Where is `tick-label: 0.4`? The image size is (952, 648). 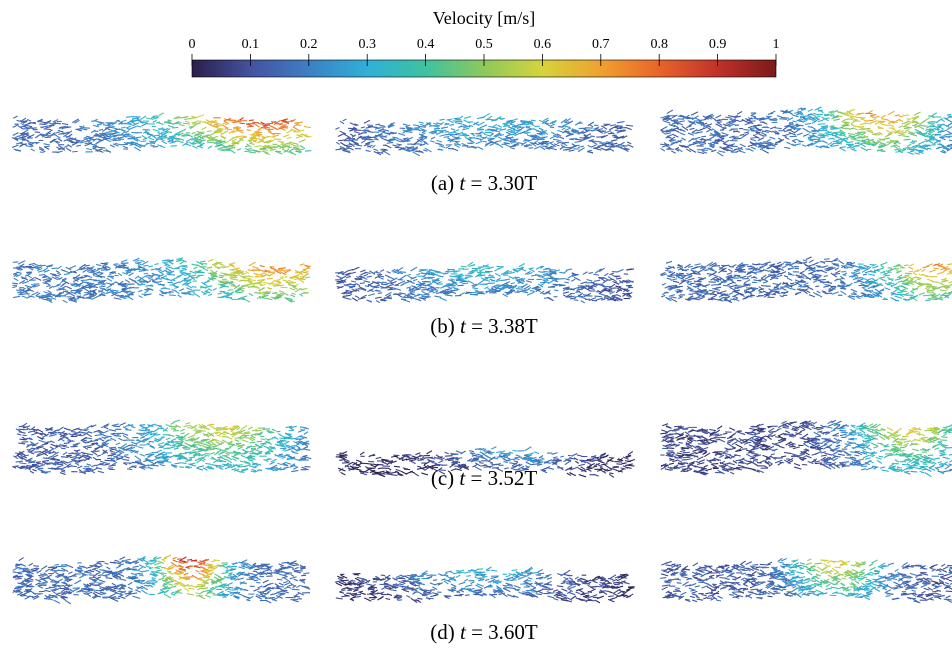
tick-label: 0.4 is located at coordinates (426, 44).